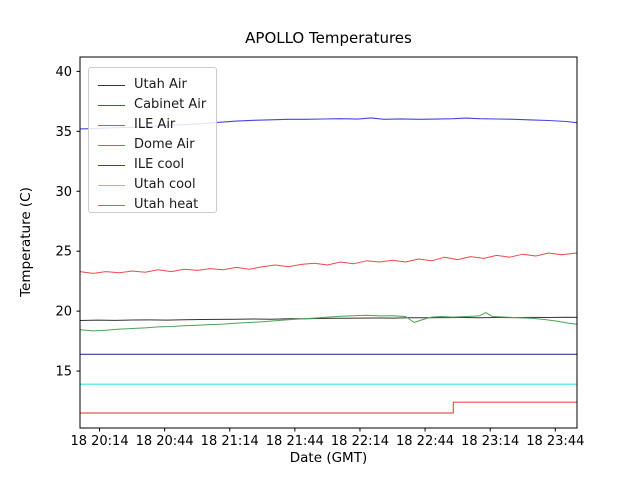 The image size is (640, 480). What do you see at coordinates (159, 164) in the screenshot?
I see `legend-label: ILE cool` at bounding box center [159, 164].